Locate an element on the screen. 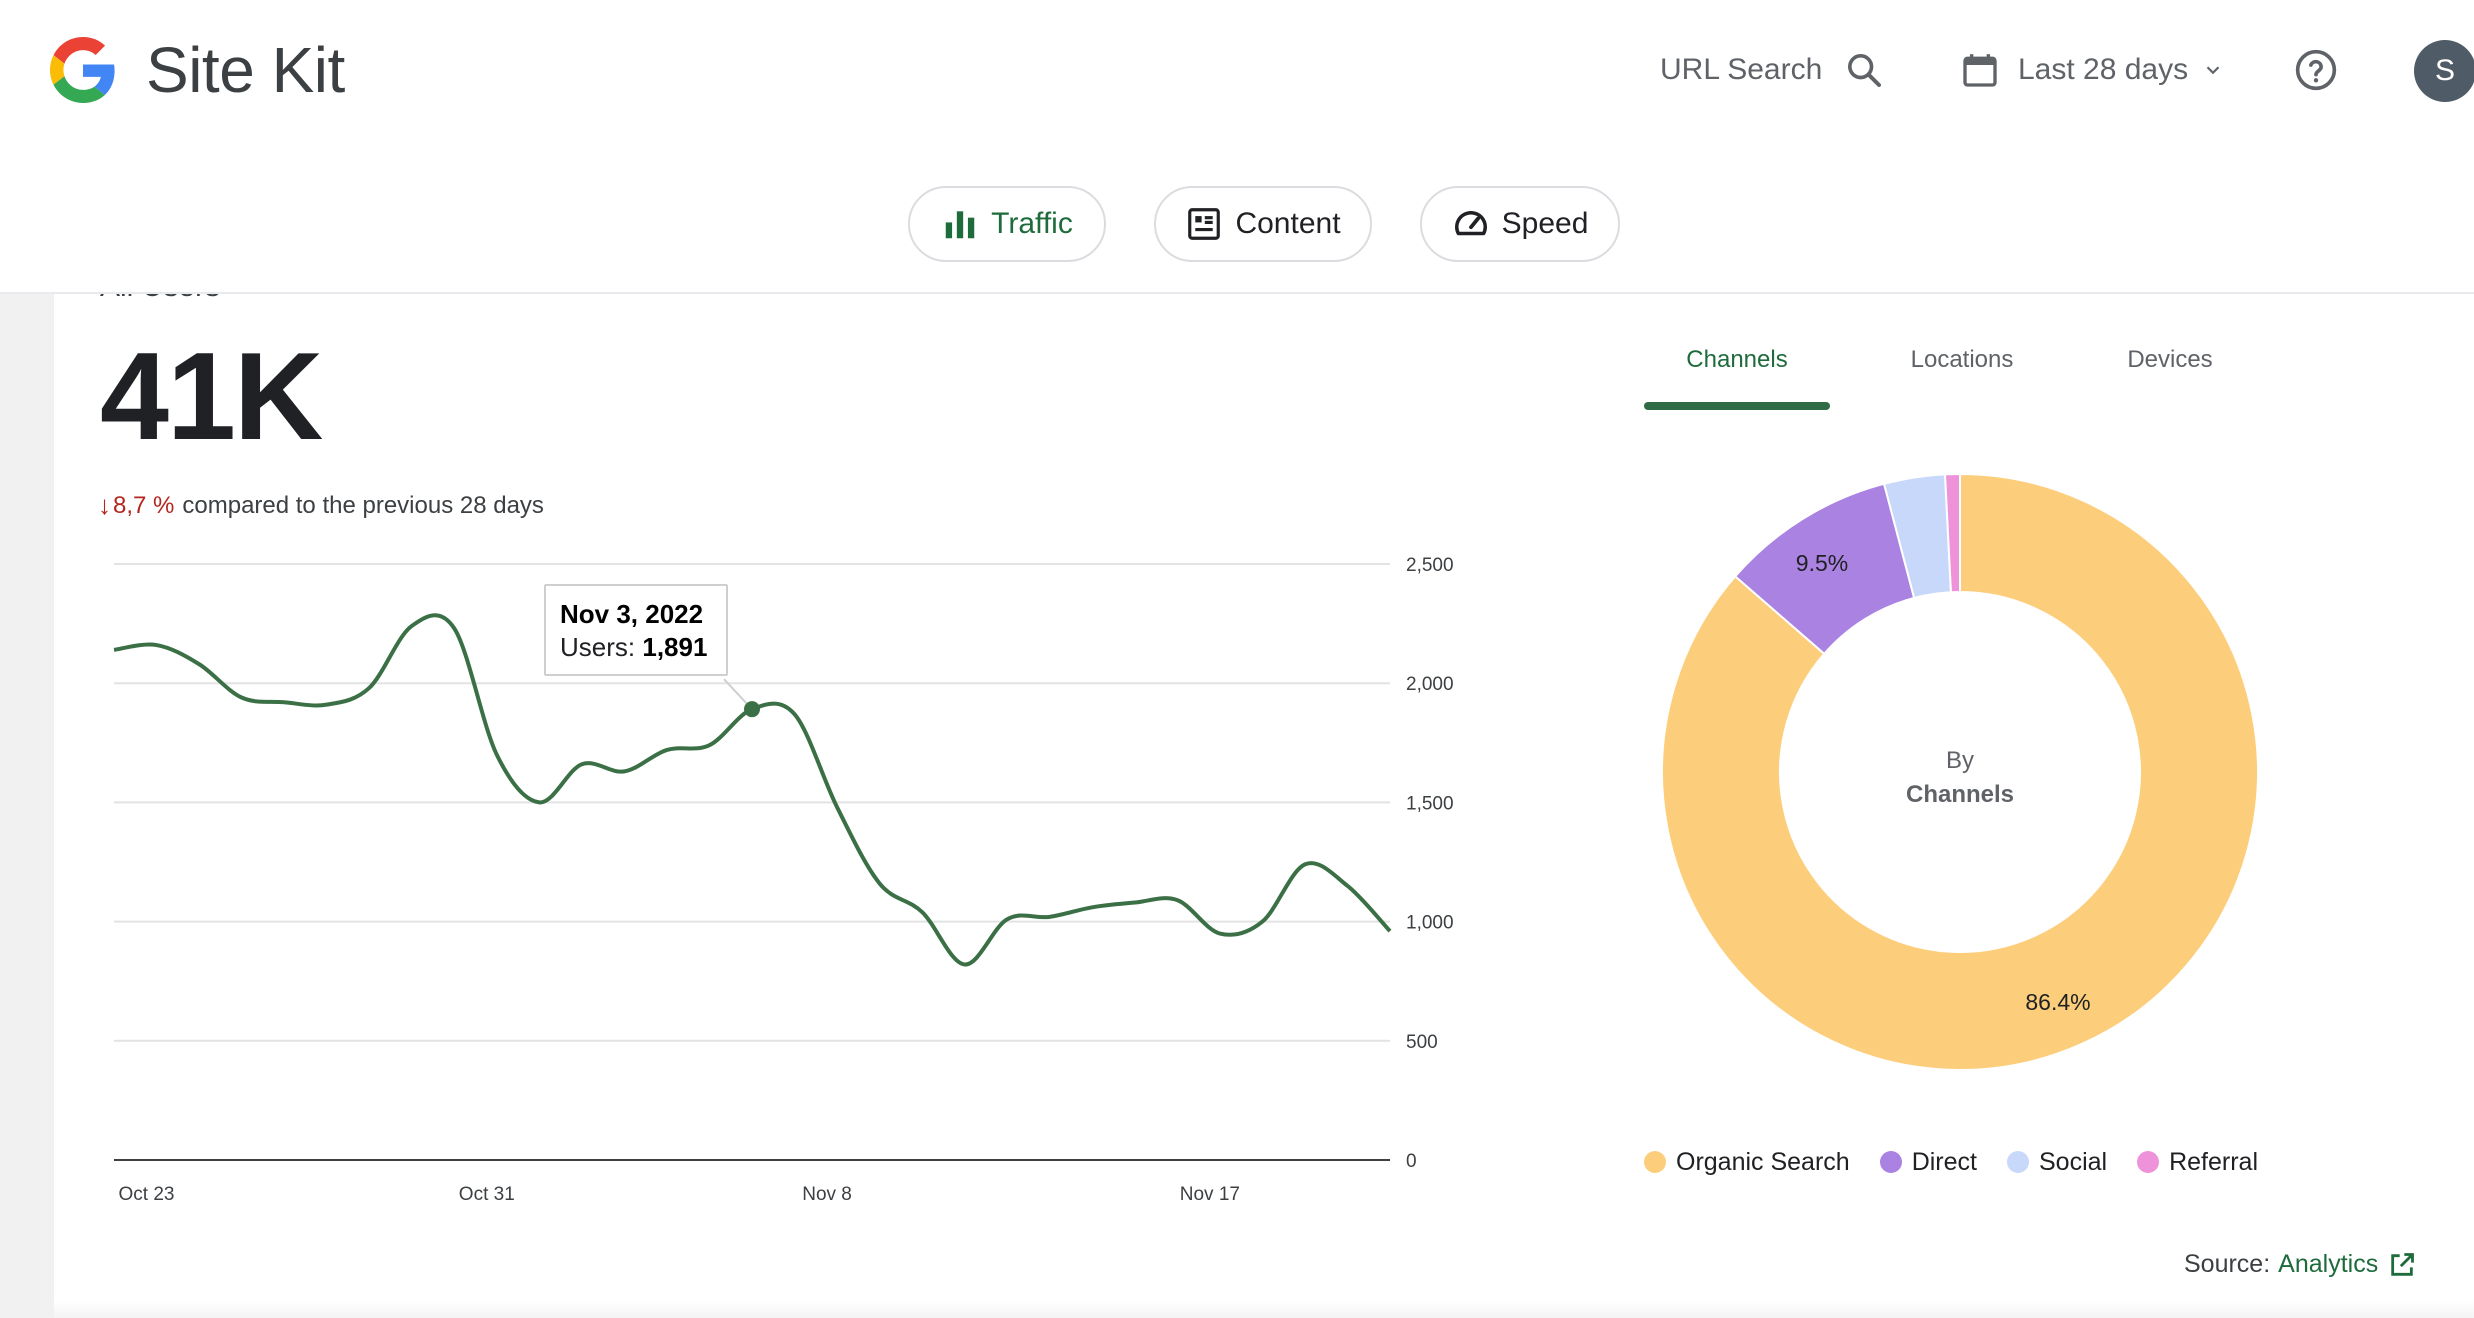  legend-item-organic-search: Organic Search is located at coordinates (1747, 1162).